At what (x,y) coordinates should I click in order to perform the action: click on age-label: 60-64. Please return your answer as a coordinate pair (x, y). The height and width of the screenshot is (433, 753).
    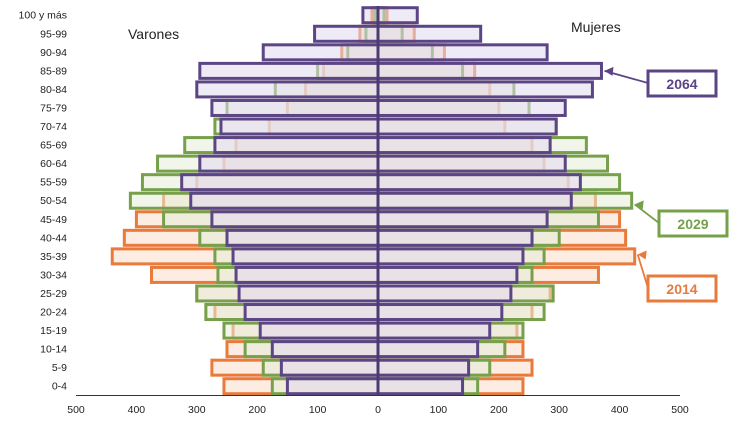
    Looking at the image, I should click on (53, 164).